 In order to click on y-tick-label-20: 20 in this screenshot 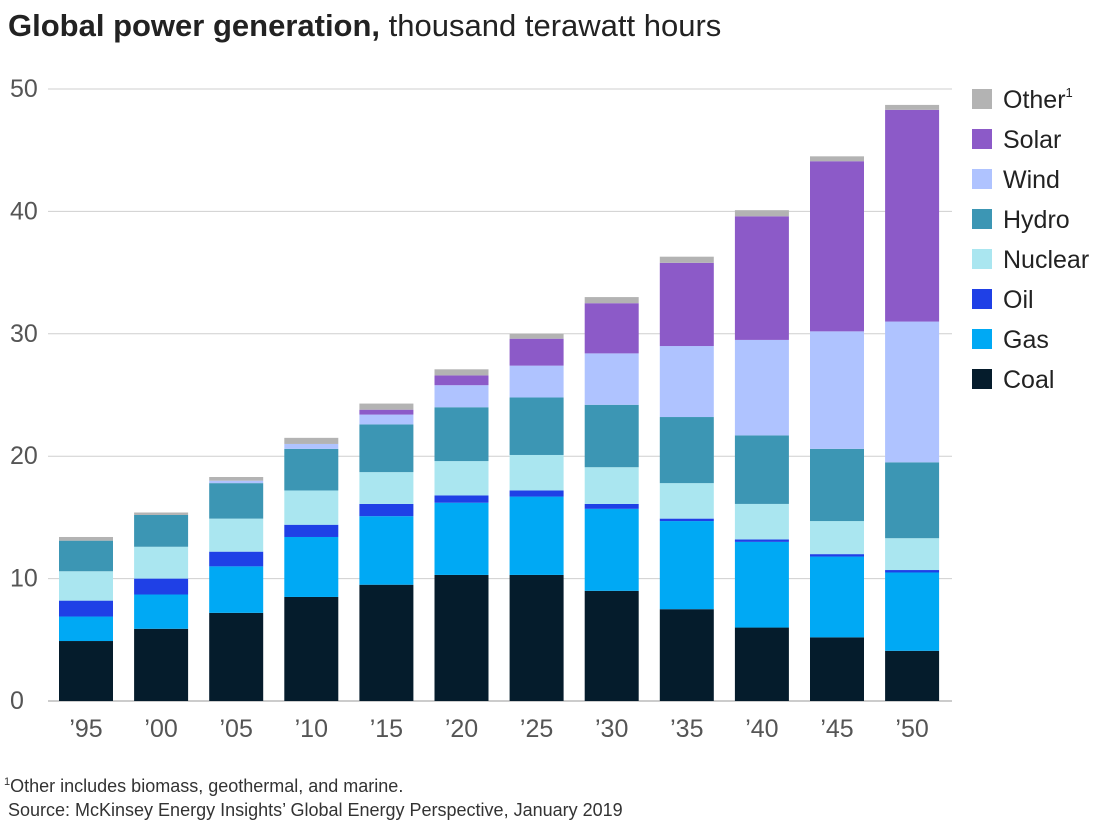, I will do `click(24, 456)`.